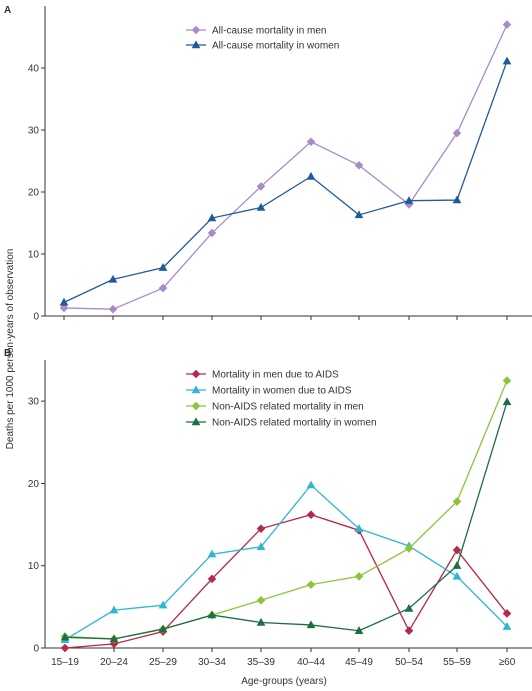  Describe the element at coordinates (114, 662) in the screenshot. I see `x-tick-label: 20–24` at that location.